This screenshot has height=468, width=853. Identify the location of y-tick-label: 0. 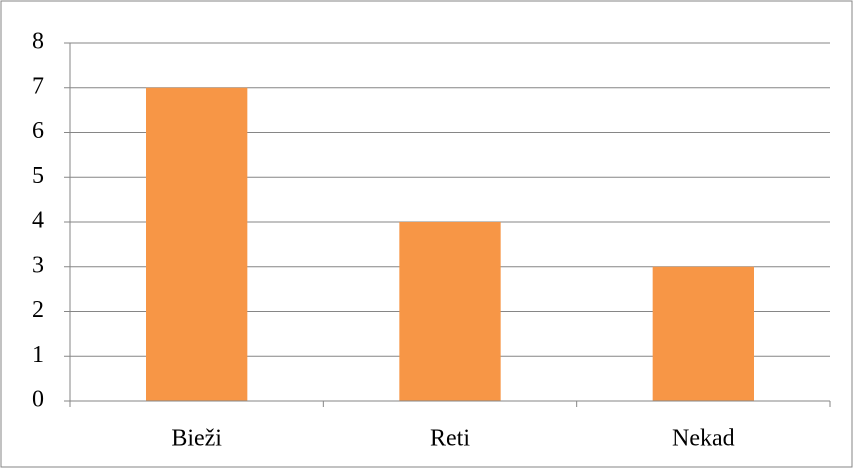
(38, 400).